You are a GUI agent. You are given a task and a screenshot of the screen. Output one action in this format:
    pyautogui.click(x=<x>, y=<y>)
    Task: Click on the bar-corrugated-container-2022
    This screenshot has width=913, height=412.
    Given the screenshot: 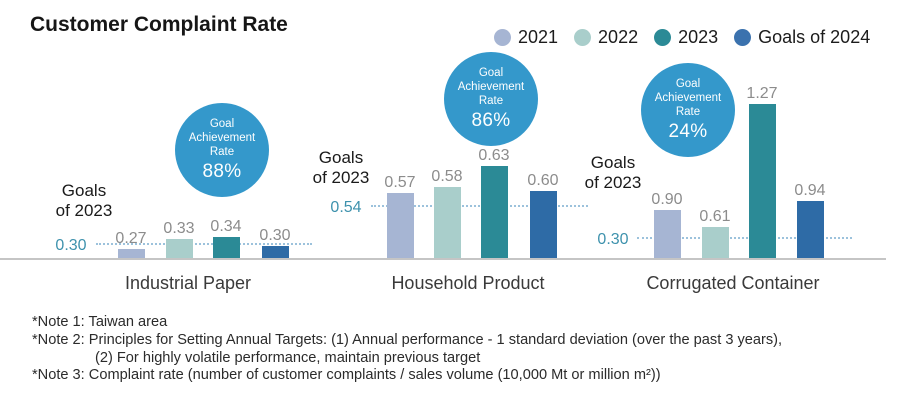 What is the action you would take?
    pyautogui.click(x=715, y=243)
    